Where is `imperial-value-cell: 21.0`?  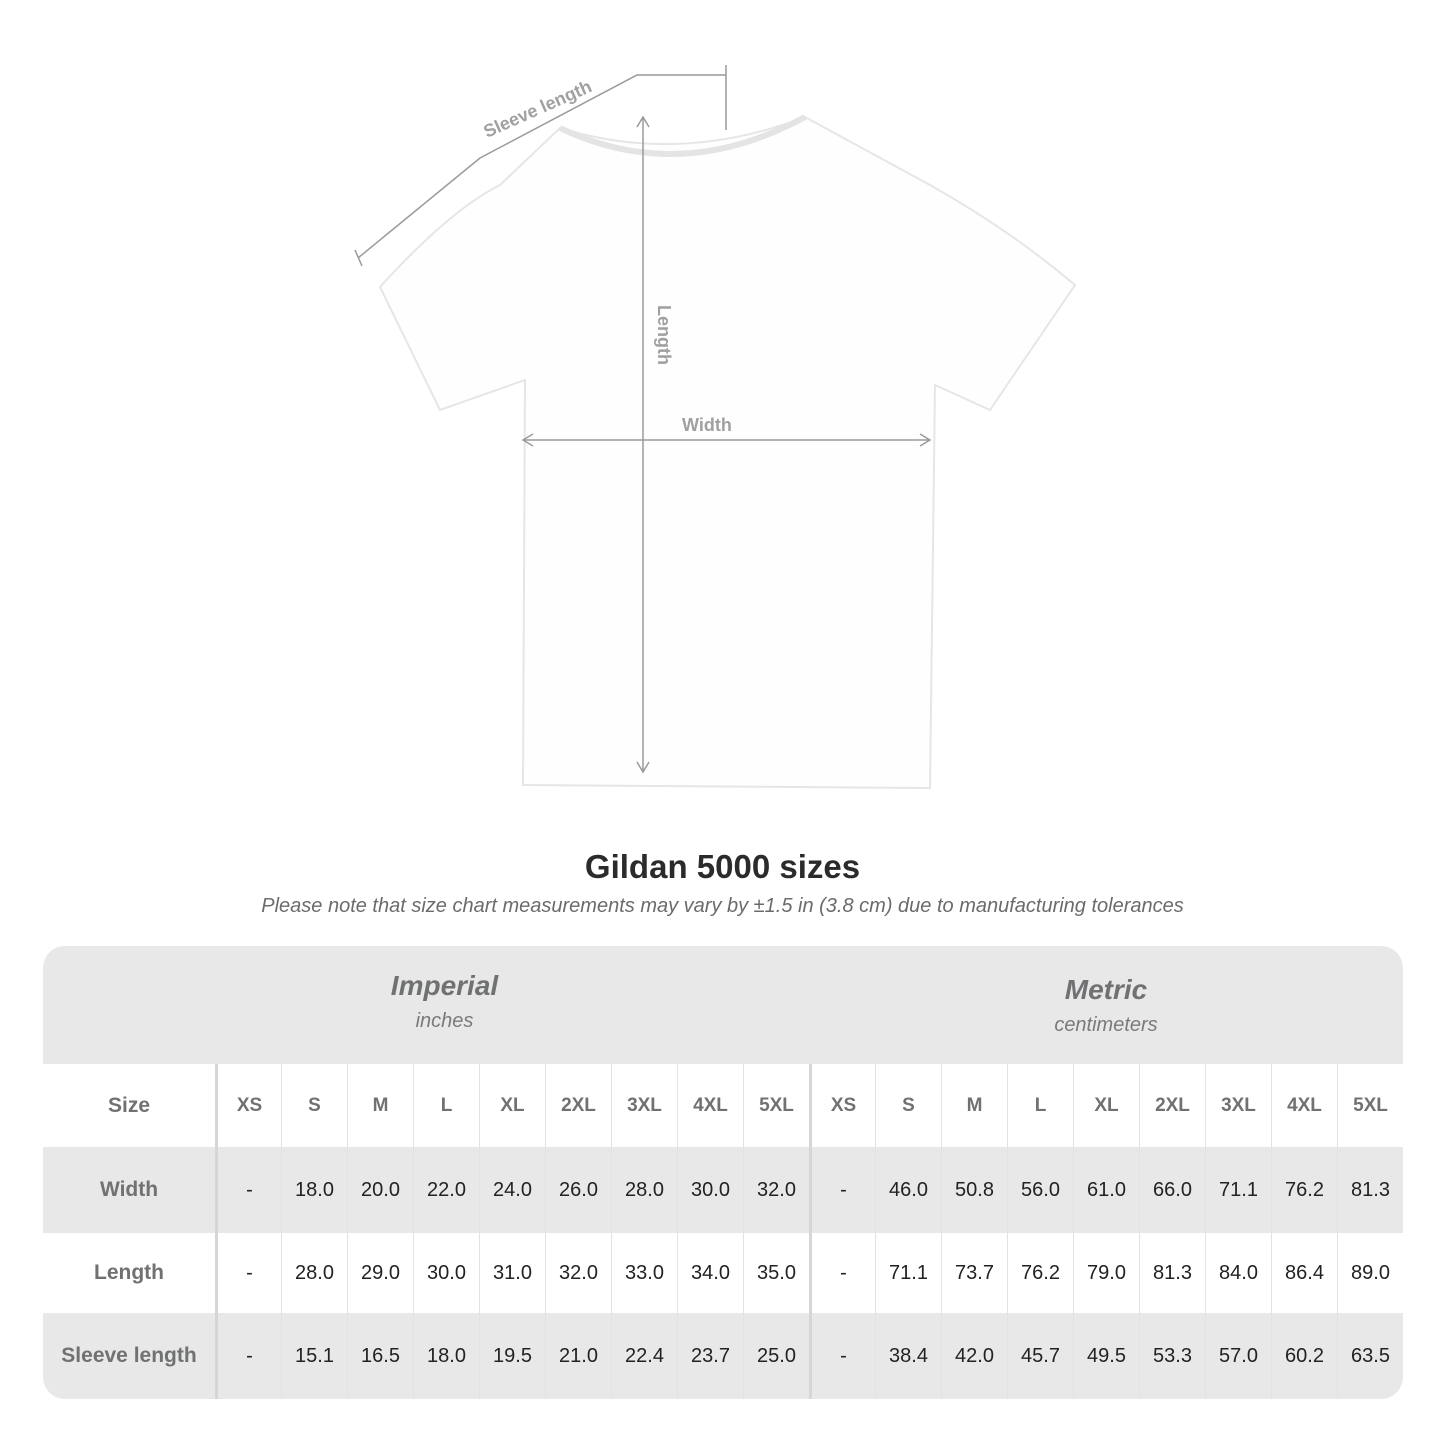
imperial-value-cell: 21.0 is located at coordinates (578, 1356).